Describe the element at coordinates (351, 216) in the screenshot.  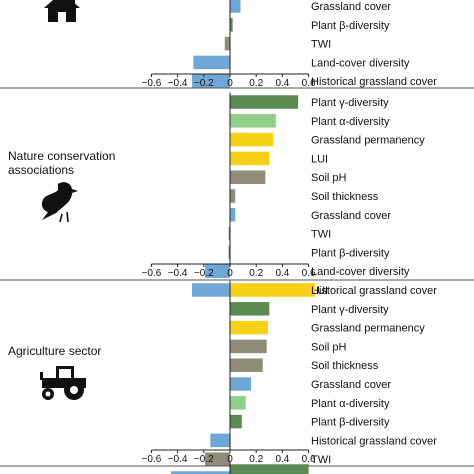
I see `category-label-1-6: Grassland cover` at that location.